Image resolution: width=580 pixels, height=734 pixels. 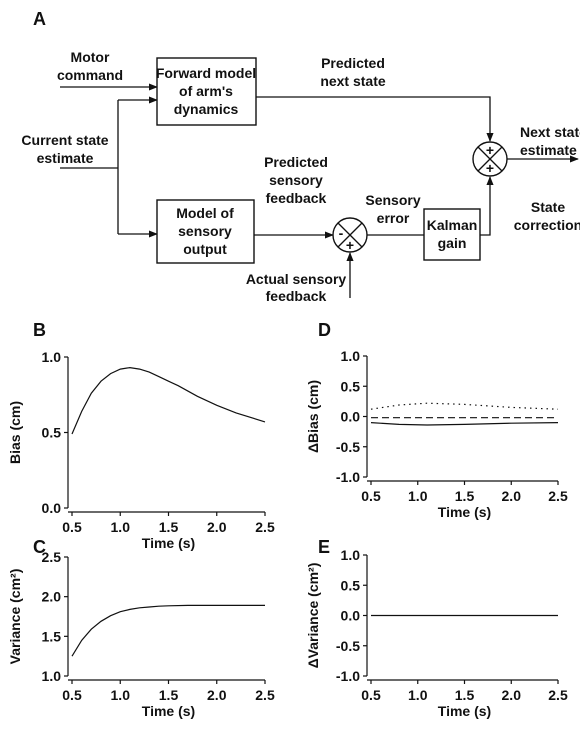 I want to click on y-tick-label: 2.5, so click(x=52, y=557).